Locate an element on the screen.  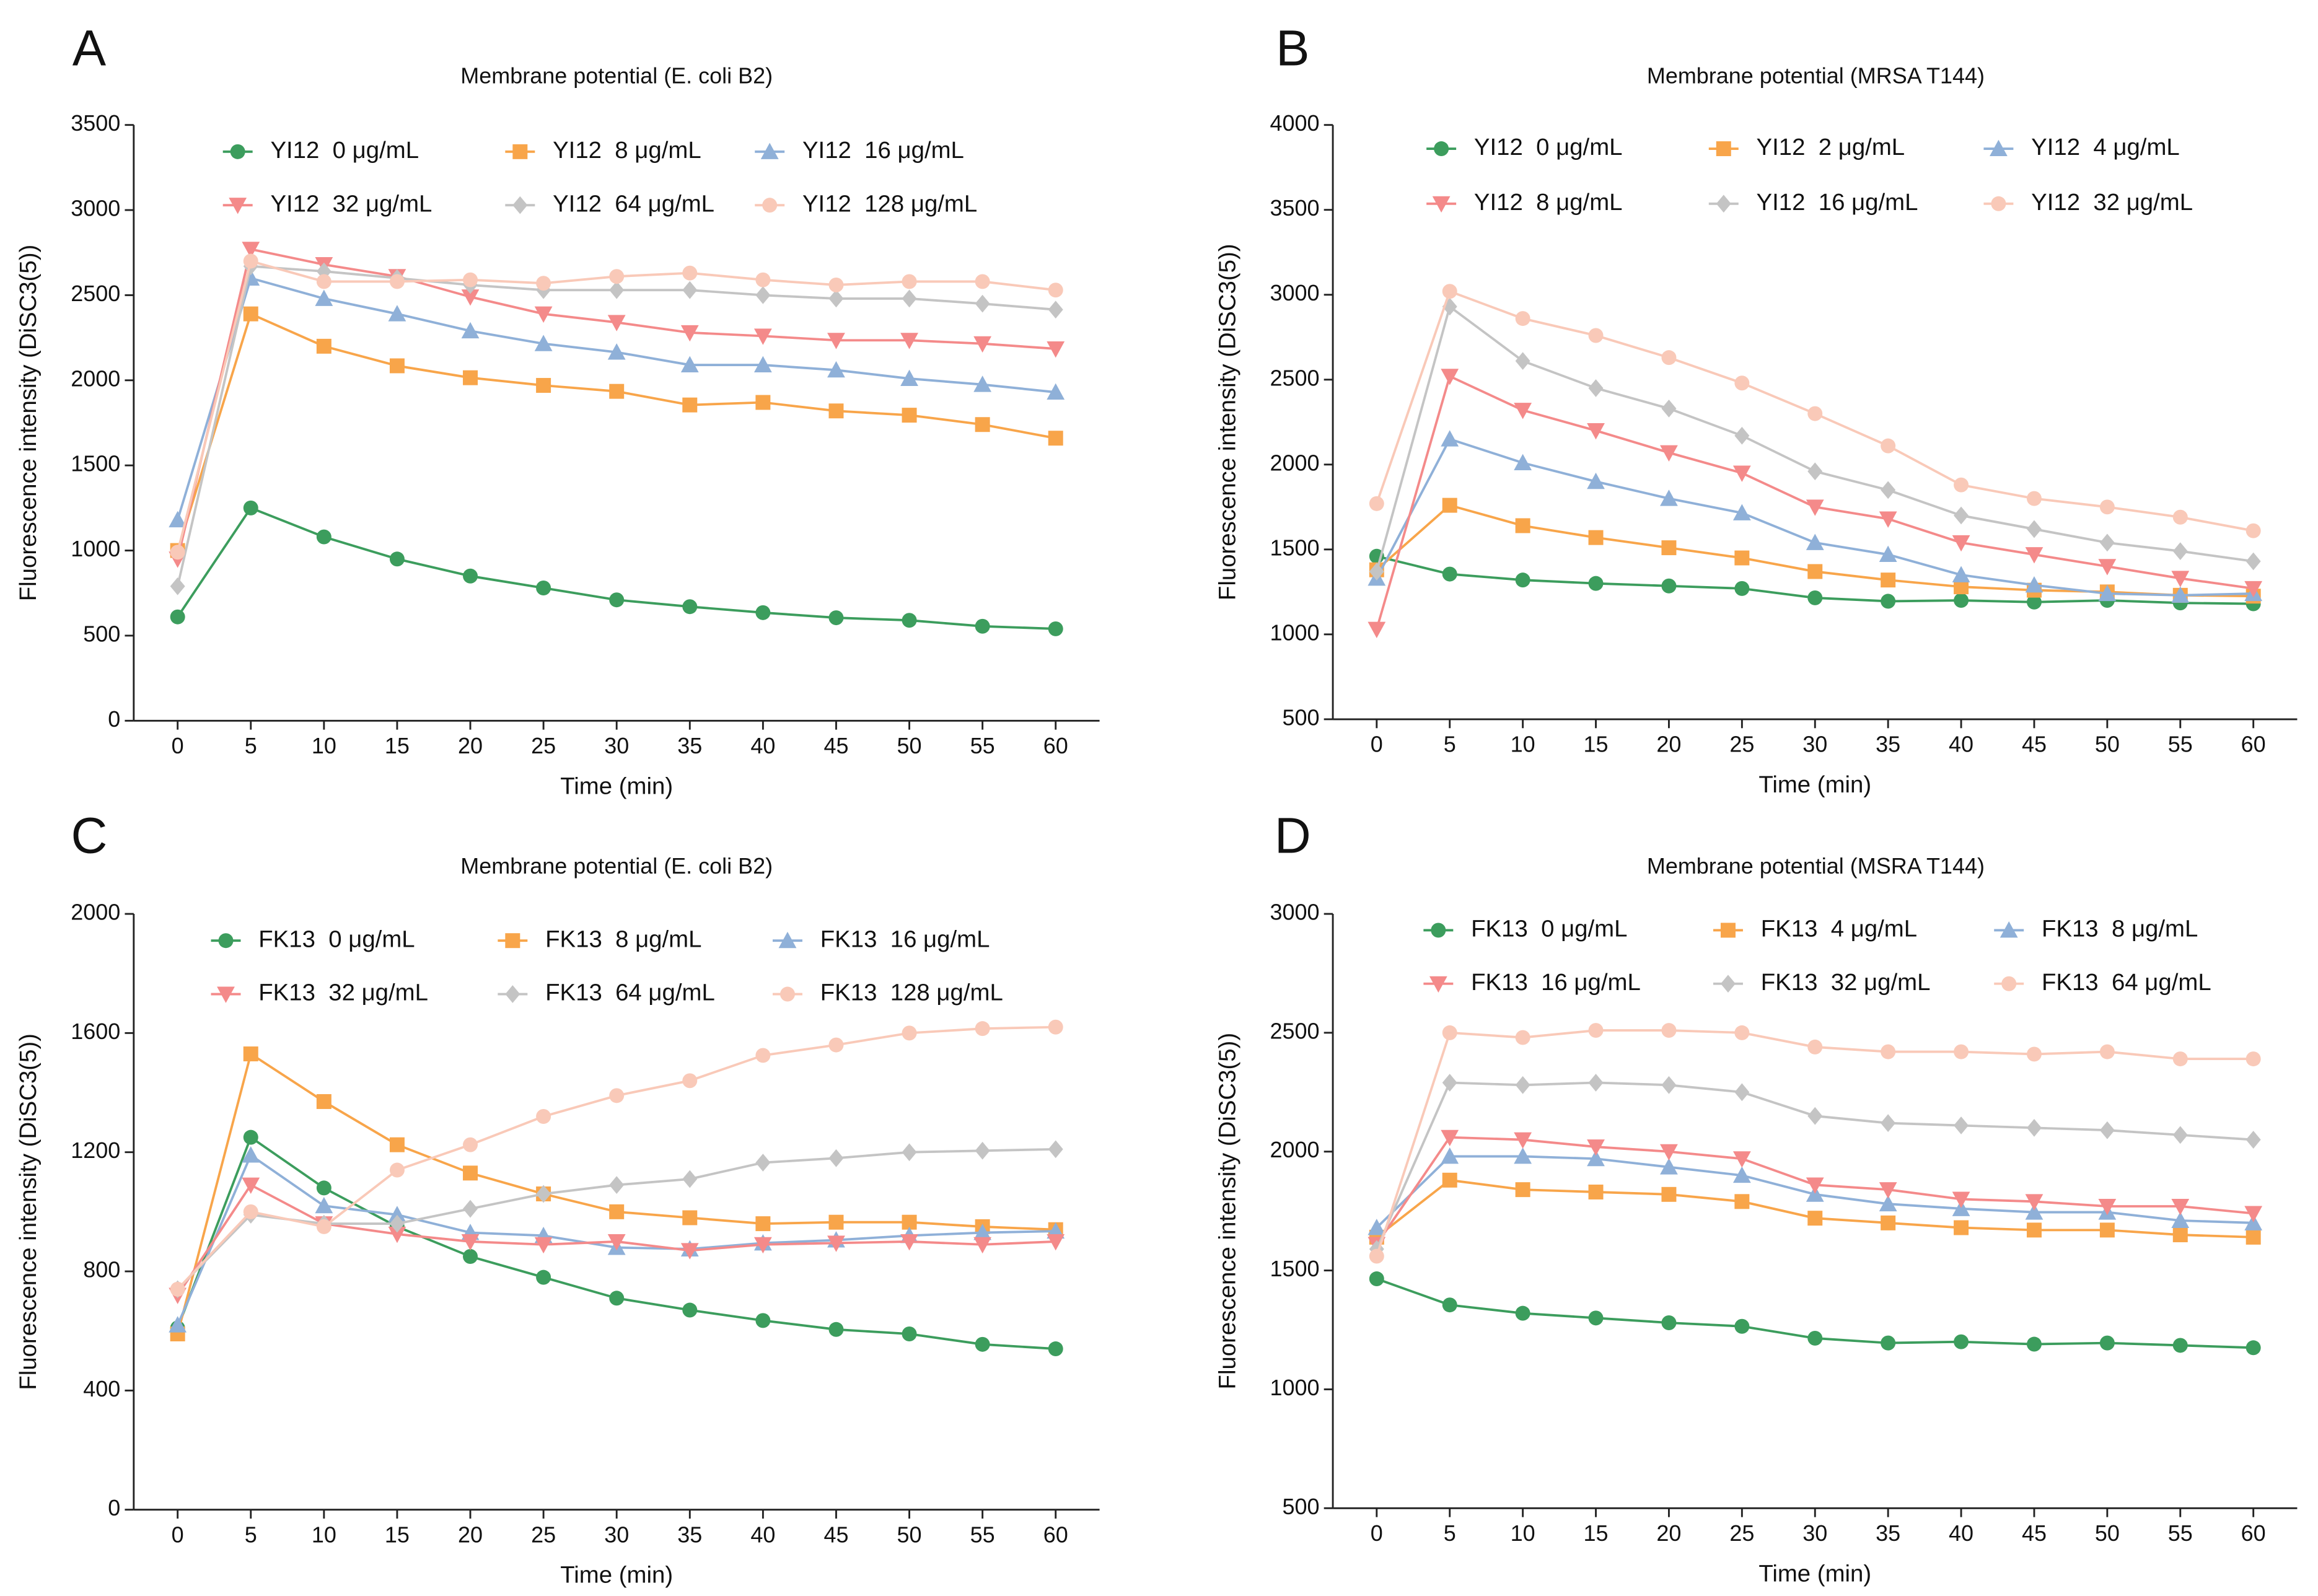
x-tick-label: 25 is located at coordinates (1741, 744).